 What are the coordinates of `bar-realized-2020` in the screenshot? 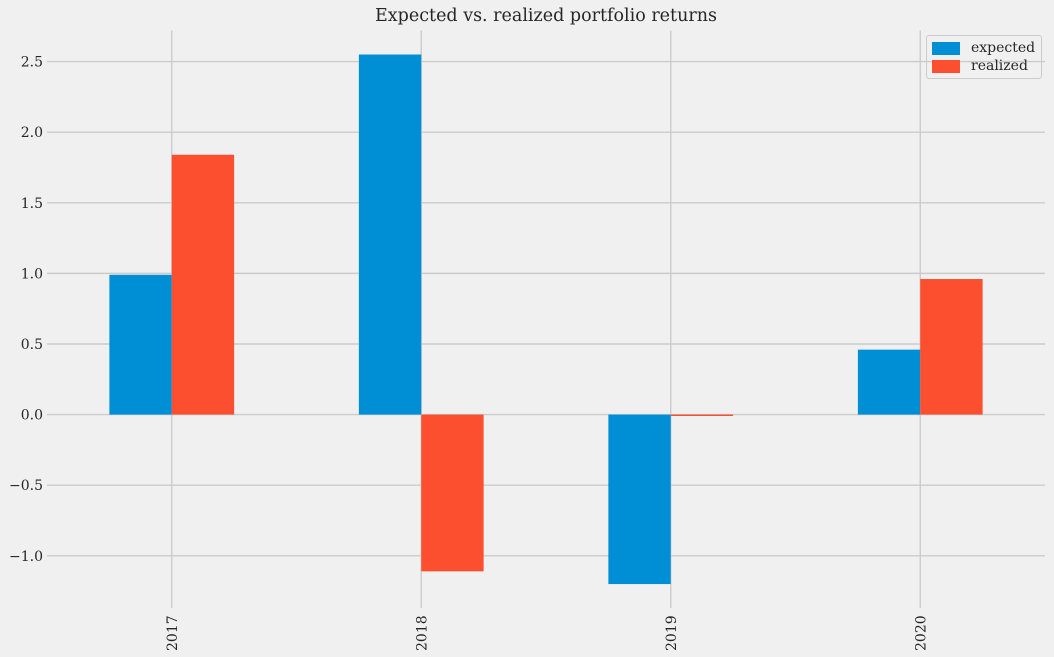 It's located at (951, 347).